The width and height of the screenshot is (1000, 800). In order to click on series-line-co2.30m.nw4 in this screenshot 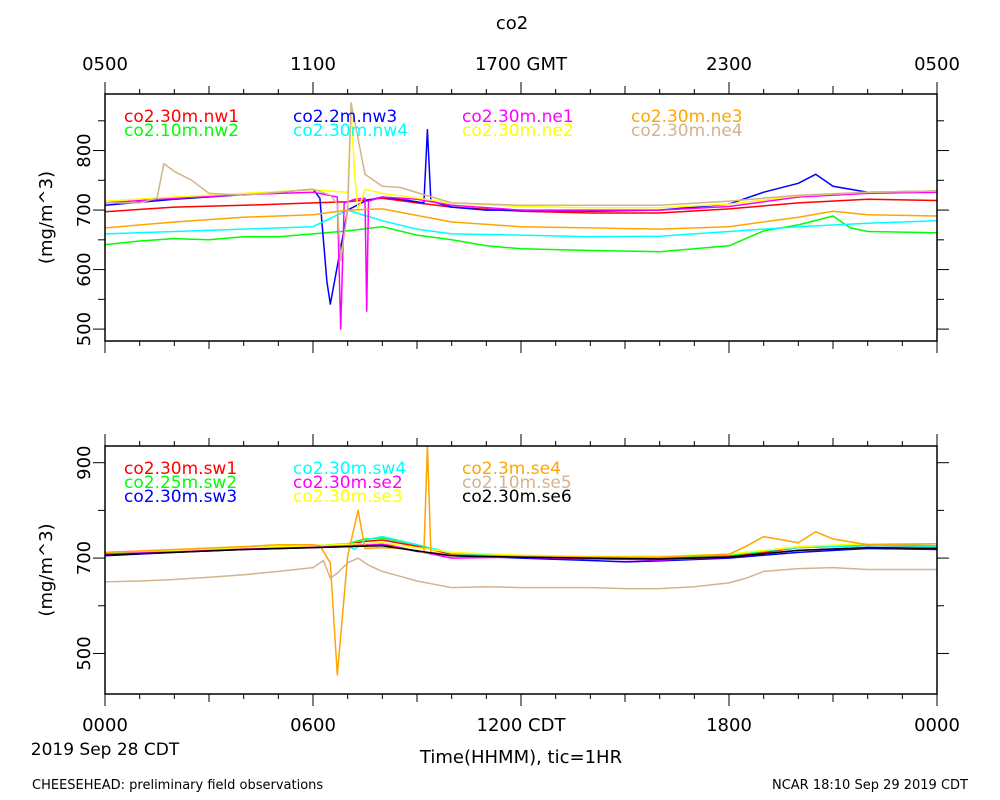, I will do `click(521, 223)`.